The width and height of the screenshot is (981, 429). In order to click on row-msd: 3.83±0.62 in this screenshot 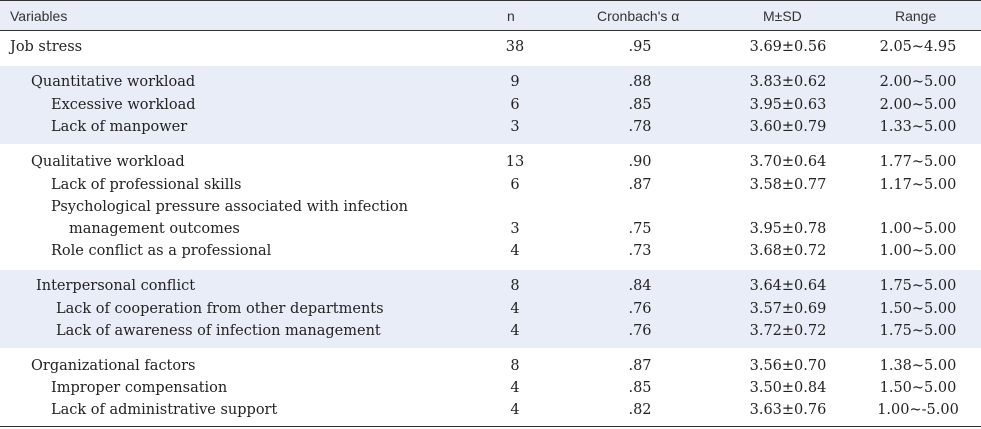, I will do `click(788, 82)`.